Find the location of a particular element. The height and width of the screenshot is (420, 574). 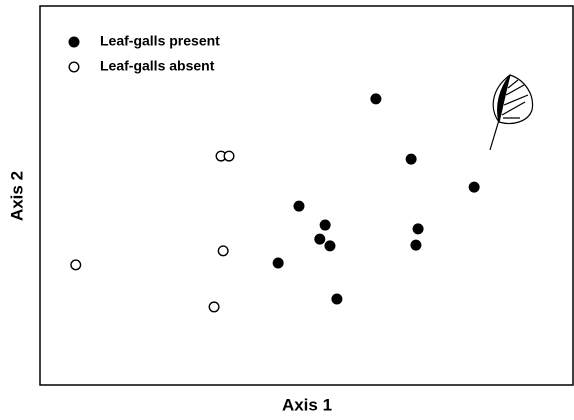

leaf-icon is located at coordinates (511, 112).